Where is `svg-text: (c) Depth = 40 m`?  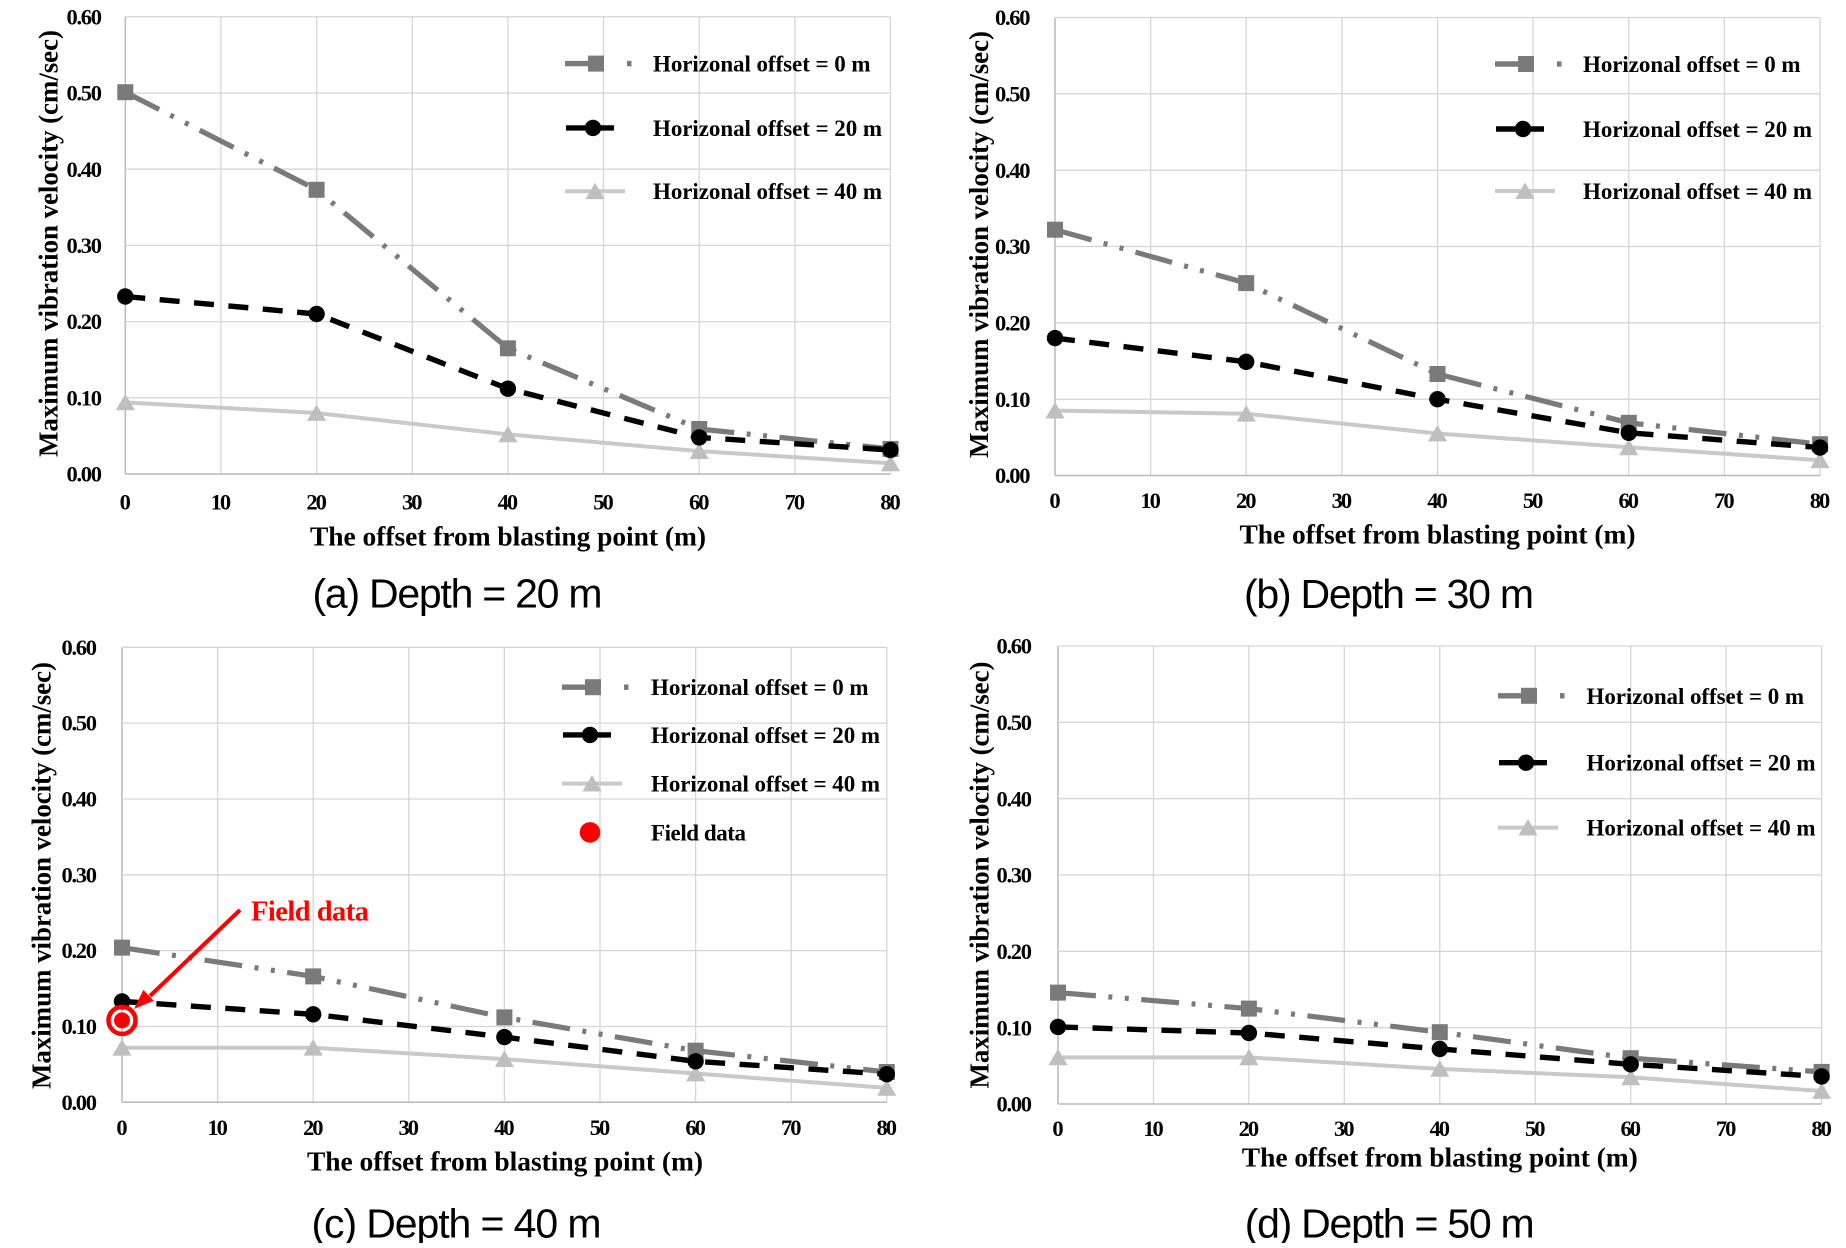 svg-text: (c) Depth = 40 m is located at coordinates (457, 1222).